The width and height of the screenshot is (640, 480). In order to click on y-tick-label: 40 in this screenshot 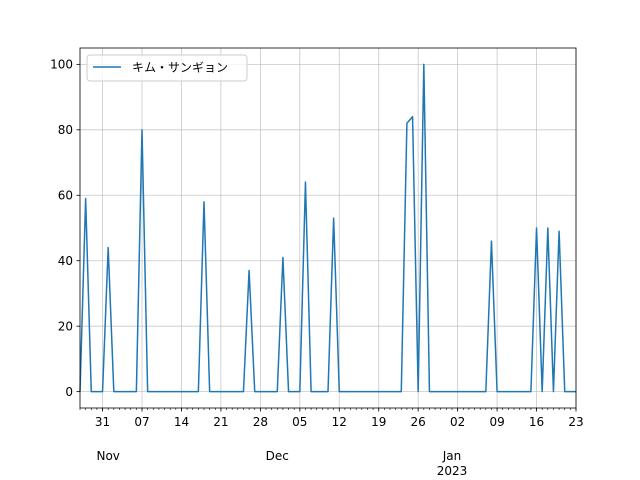, I will do `click(65, 261)`.